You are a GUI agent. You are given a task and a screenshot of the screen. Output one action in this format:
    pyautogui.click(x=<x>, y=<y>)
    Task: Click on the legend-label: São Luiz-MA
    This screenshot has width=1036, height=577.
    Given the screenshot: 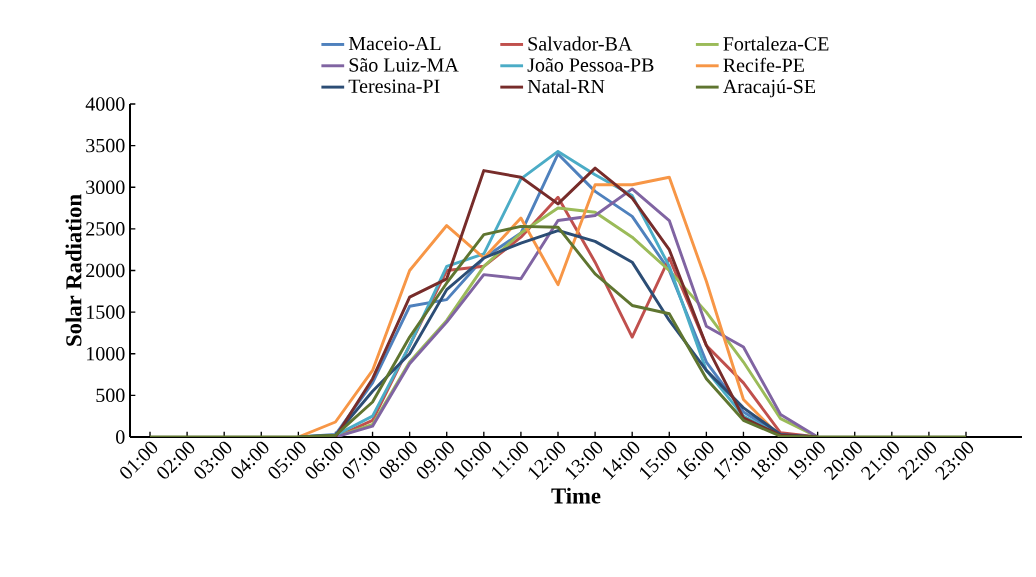 What is the action you would take?
    pyautogui.click(x=404, y=65)
    